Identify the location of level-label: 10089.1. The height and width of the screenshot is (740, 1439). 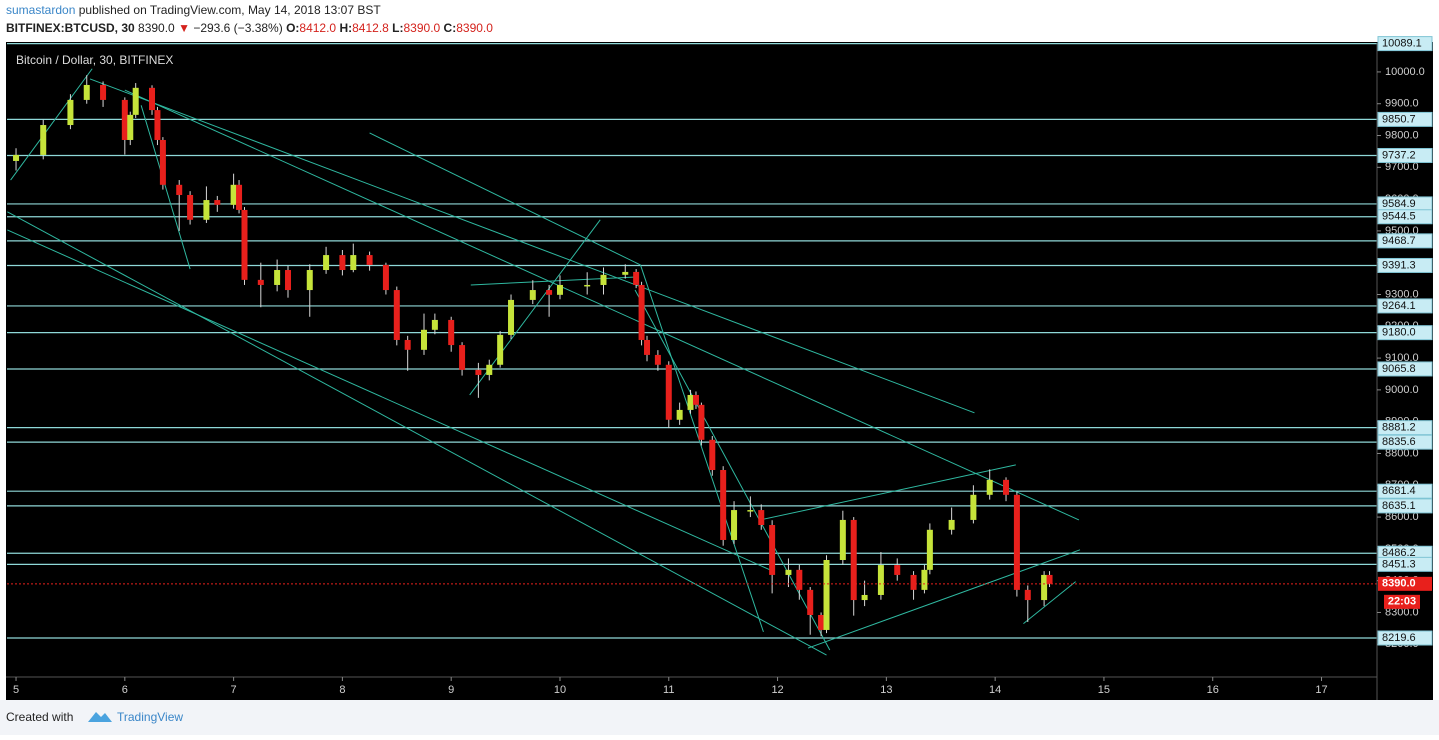
(1402, 44).